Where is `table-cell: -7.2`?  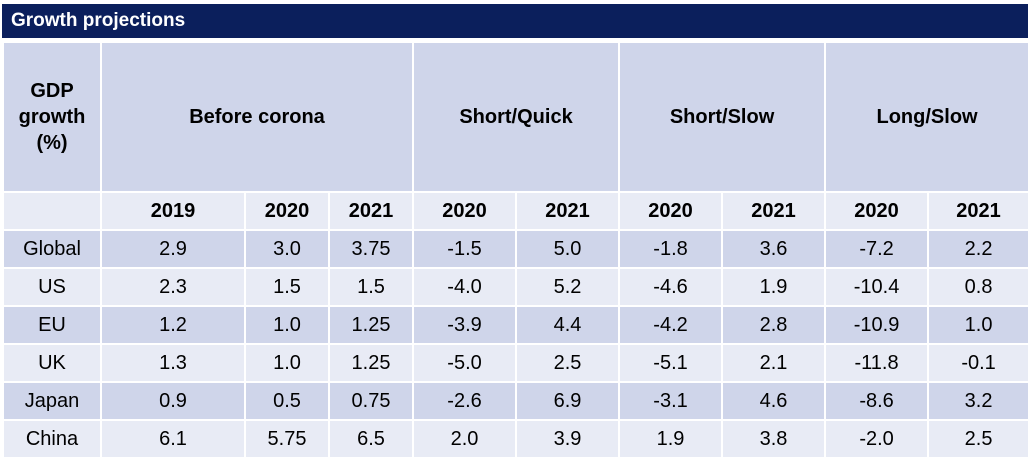 table-cell: -7.2 is located at coordinates (877, 249).